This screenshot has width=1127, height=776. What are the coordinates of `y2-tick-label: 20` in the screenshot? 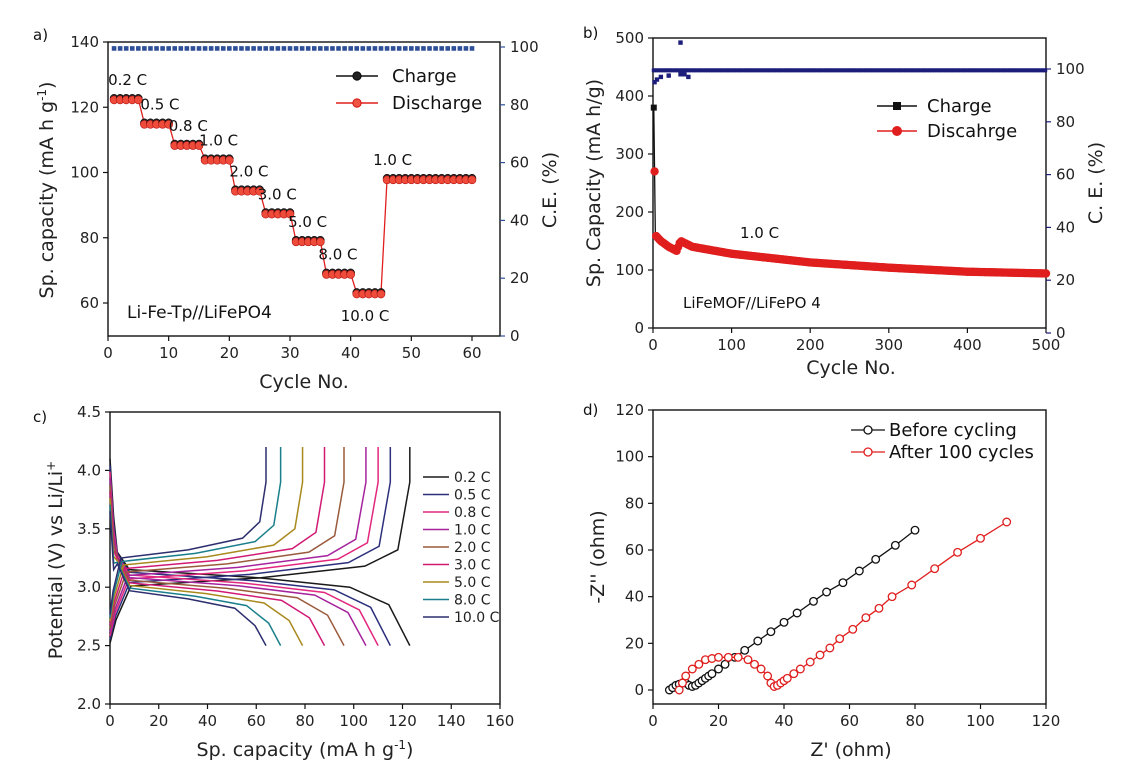 It's located at (519, 278).